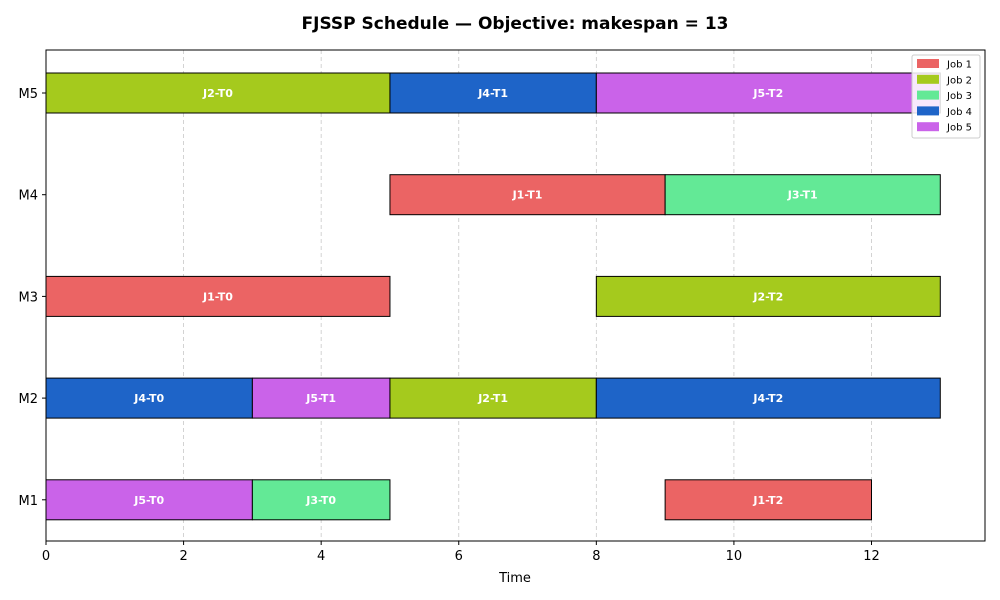 Image resolution: width=1000 pixels, height=600 pixels. What do you see at coordinates (492, 93) in the screenshot?
I see `task-label: J4-T1` at bounding box center [492, 93].